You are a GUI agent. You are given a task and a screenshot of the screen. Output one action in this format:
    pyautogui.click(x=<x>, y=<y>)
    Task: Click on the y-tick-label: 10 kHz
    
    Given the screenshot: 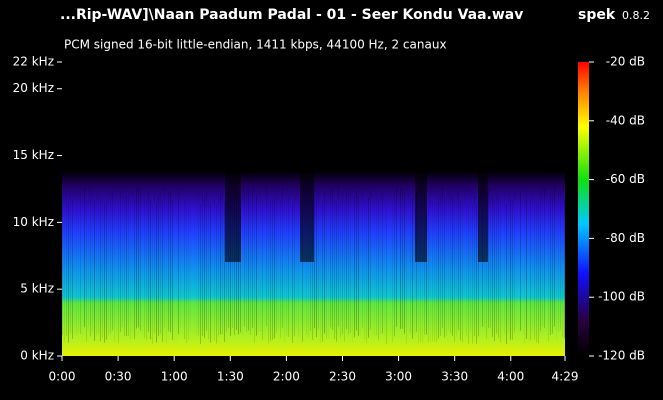 What is the action you would take?
    pyautogui.click(x=33, y=222)
    